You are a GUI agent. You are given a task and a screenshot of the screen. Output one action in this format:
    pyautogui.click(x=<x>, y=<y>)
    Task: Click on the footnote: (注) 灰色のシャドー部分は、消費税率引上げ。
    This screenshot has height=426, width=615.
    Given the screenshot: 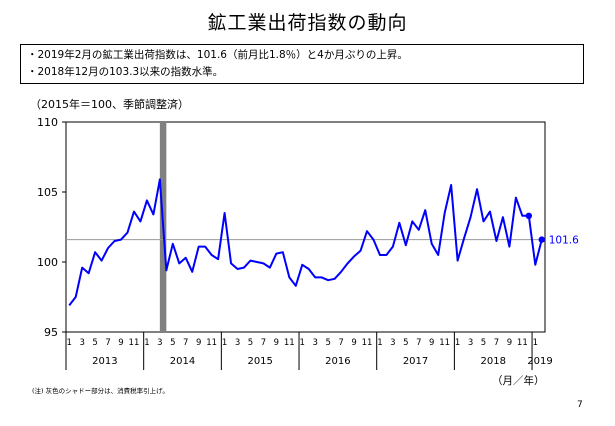 What is the action you would take?
    pyautogui.click(x=100, y=391)
    